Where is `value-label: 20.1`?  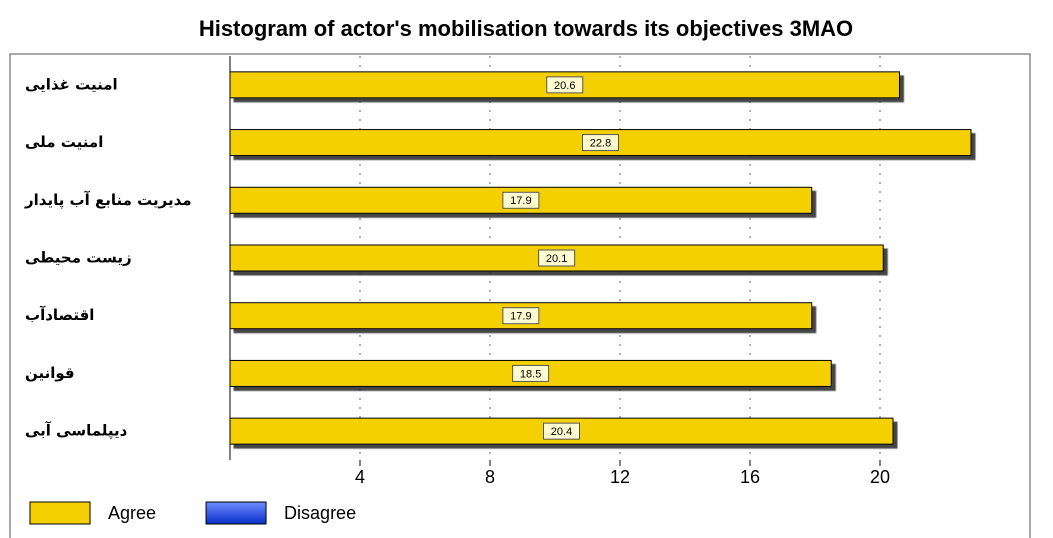
value-label: 20.1 is located at coordinates (556, 259).